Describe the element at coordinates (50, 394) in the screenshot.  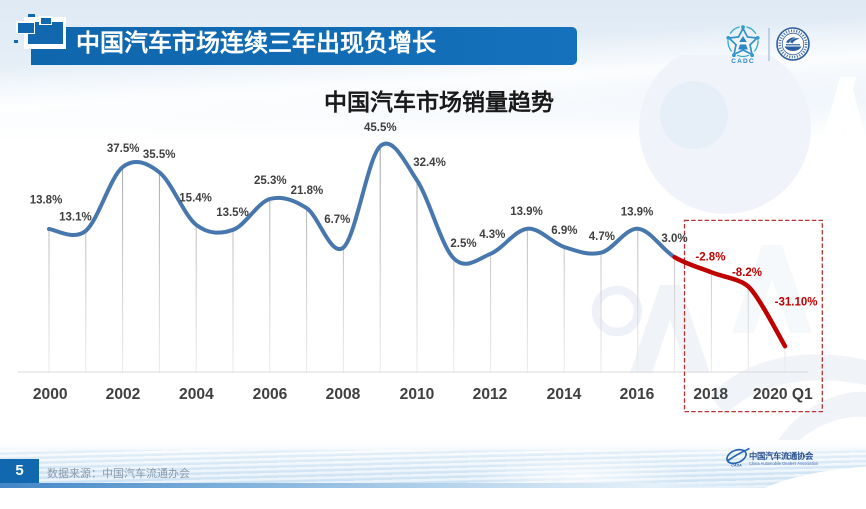
I see `svg-text: 2000` at that location.